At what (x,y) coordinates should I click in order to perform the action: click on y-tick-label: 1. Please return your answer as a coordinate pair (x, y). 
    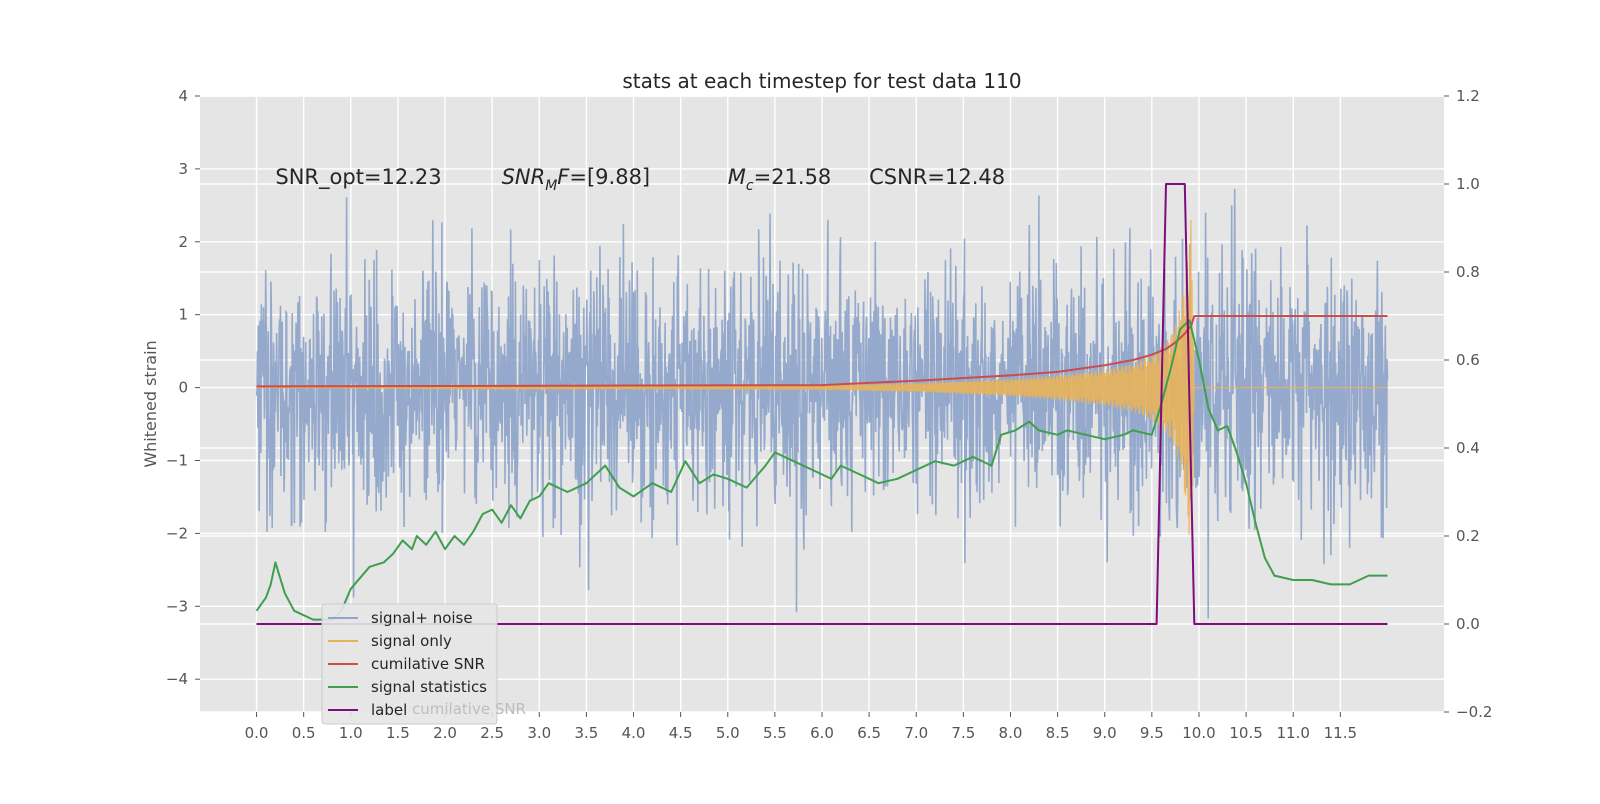
    Looking at the image, I should click on (183, 315).